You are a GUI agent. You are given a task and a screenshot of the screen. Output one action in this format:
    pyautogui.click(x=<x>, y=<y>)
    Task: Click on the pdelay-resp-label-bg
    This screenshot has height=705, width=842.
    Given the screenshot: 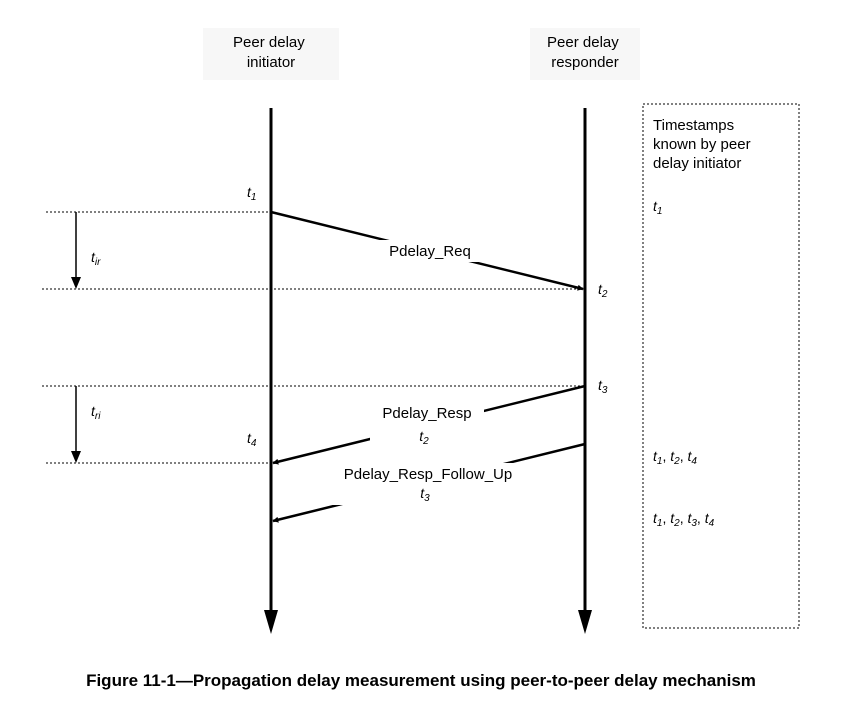 What is the action you would take?
    pyautogui.click(x=427, y=425)
    